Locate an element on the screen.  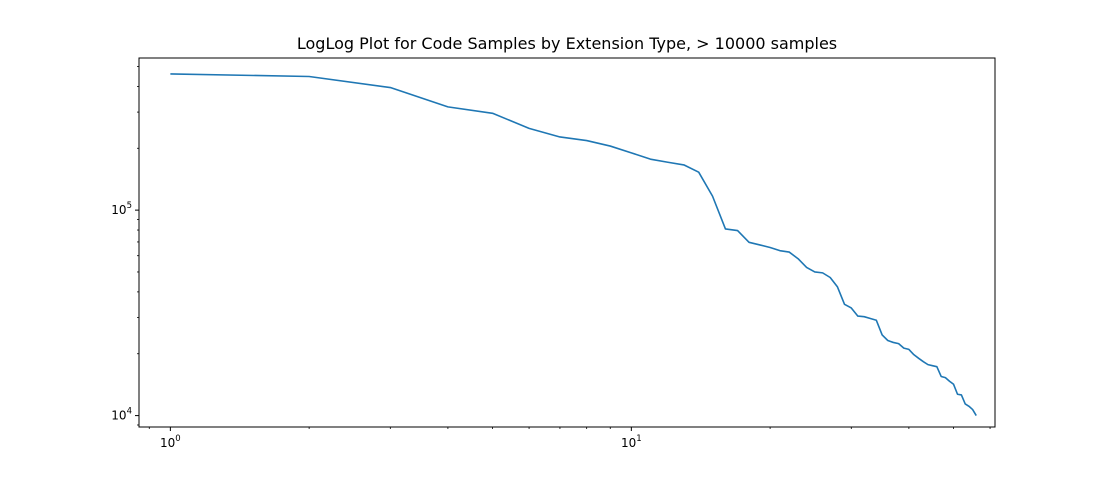
x-tick-label: 10⁰ is located at coordinates (170, 442).